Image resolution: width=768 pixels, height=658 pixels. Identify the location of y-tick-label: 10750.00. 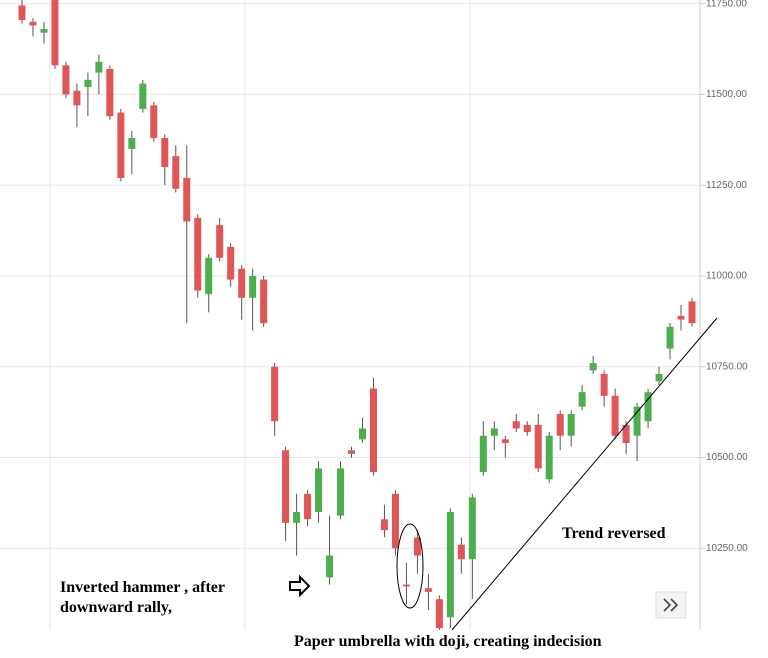
(727, 366).